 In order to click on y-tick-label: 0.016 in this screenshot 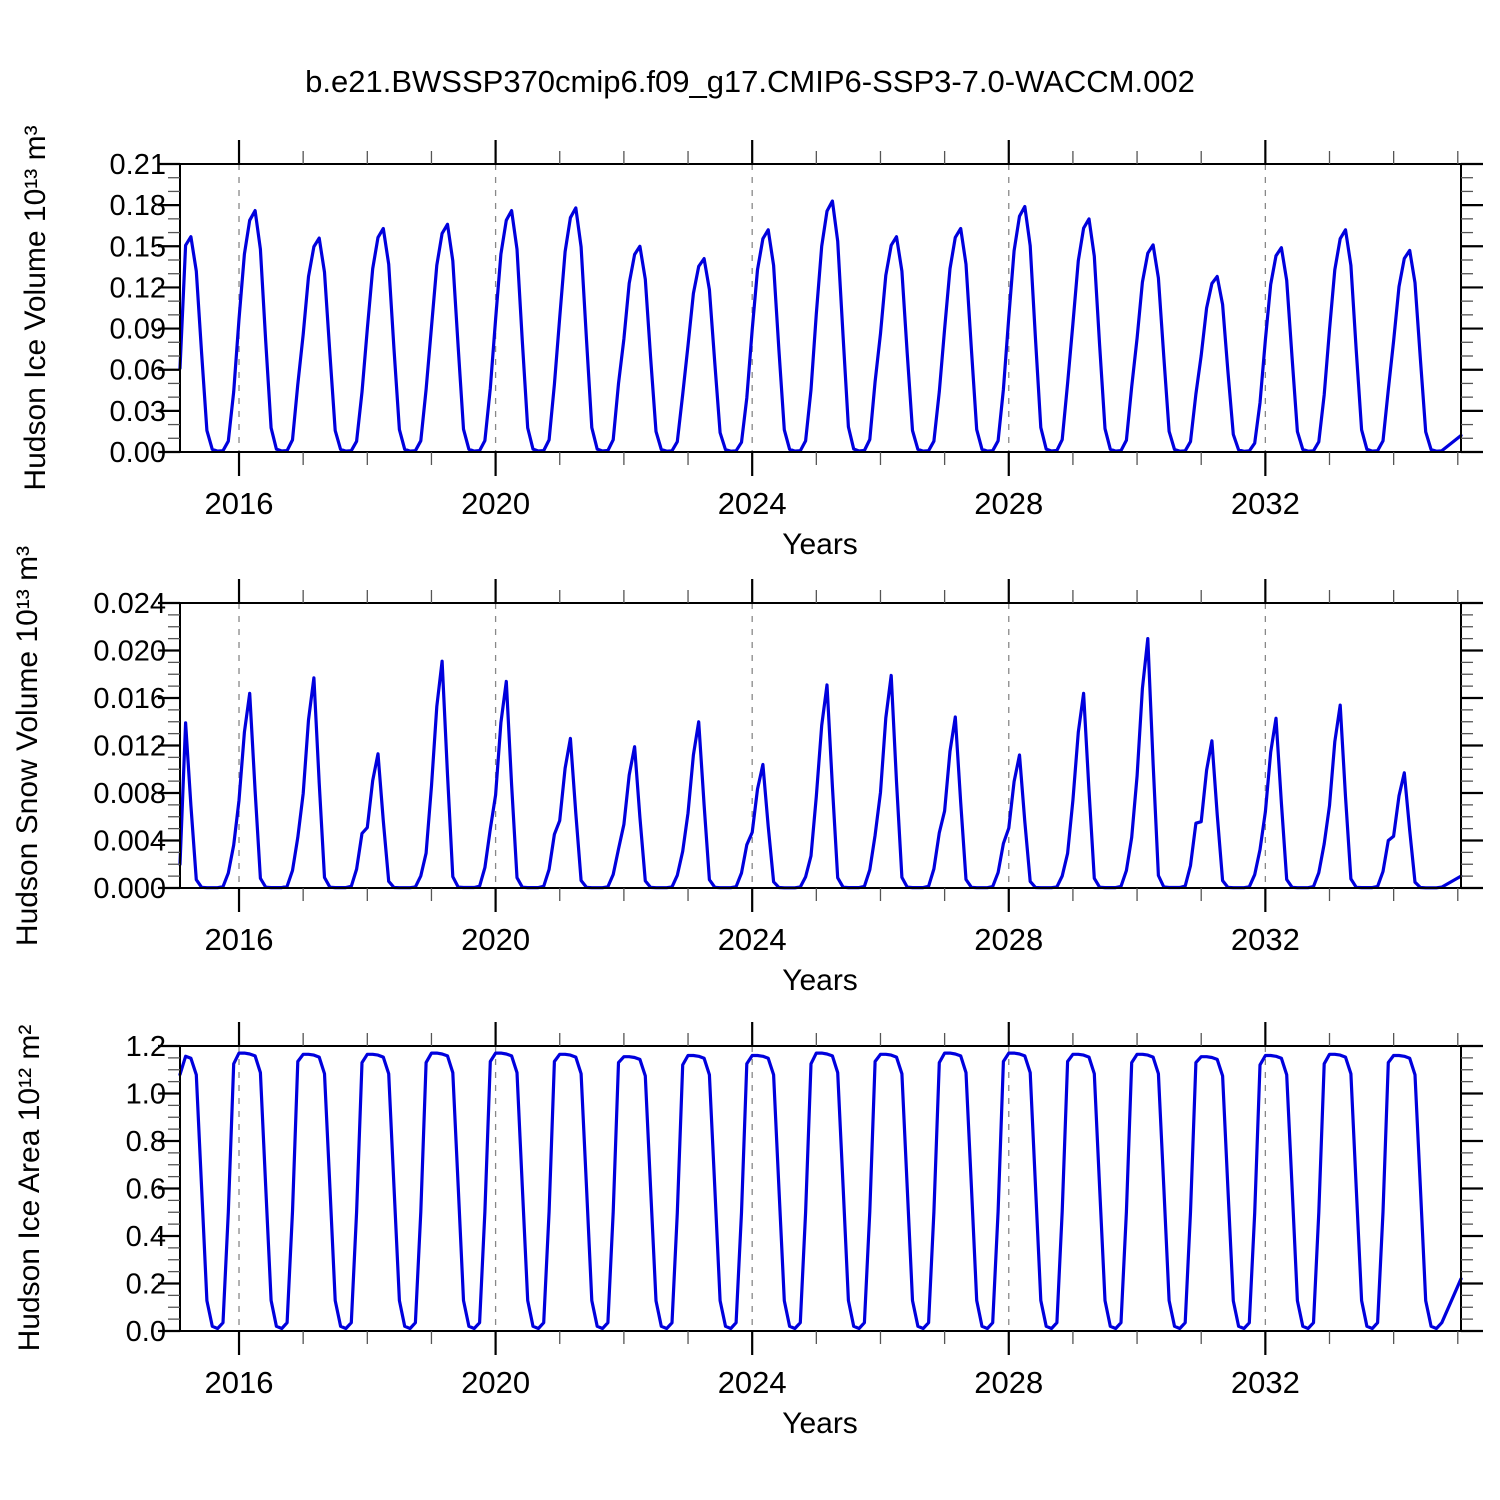, I will do `click(129, 699)`.